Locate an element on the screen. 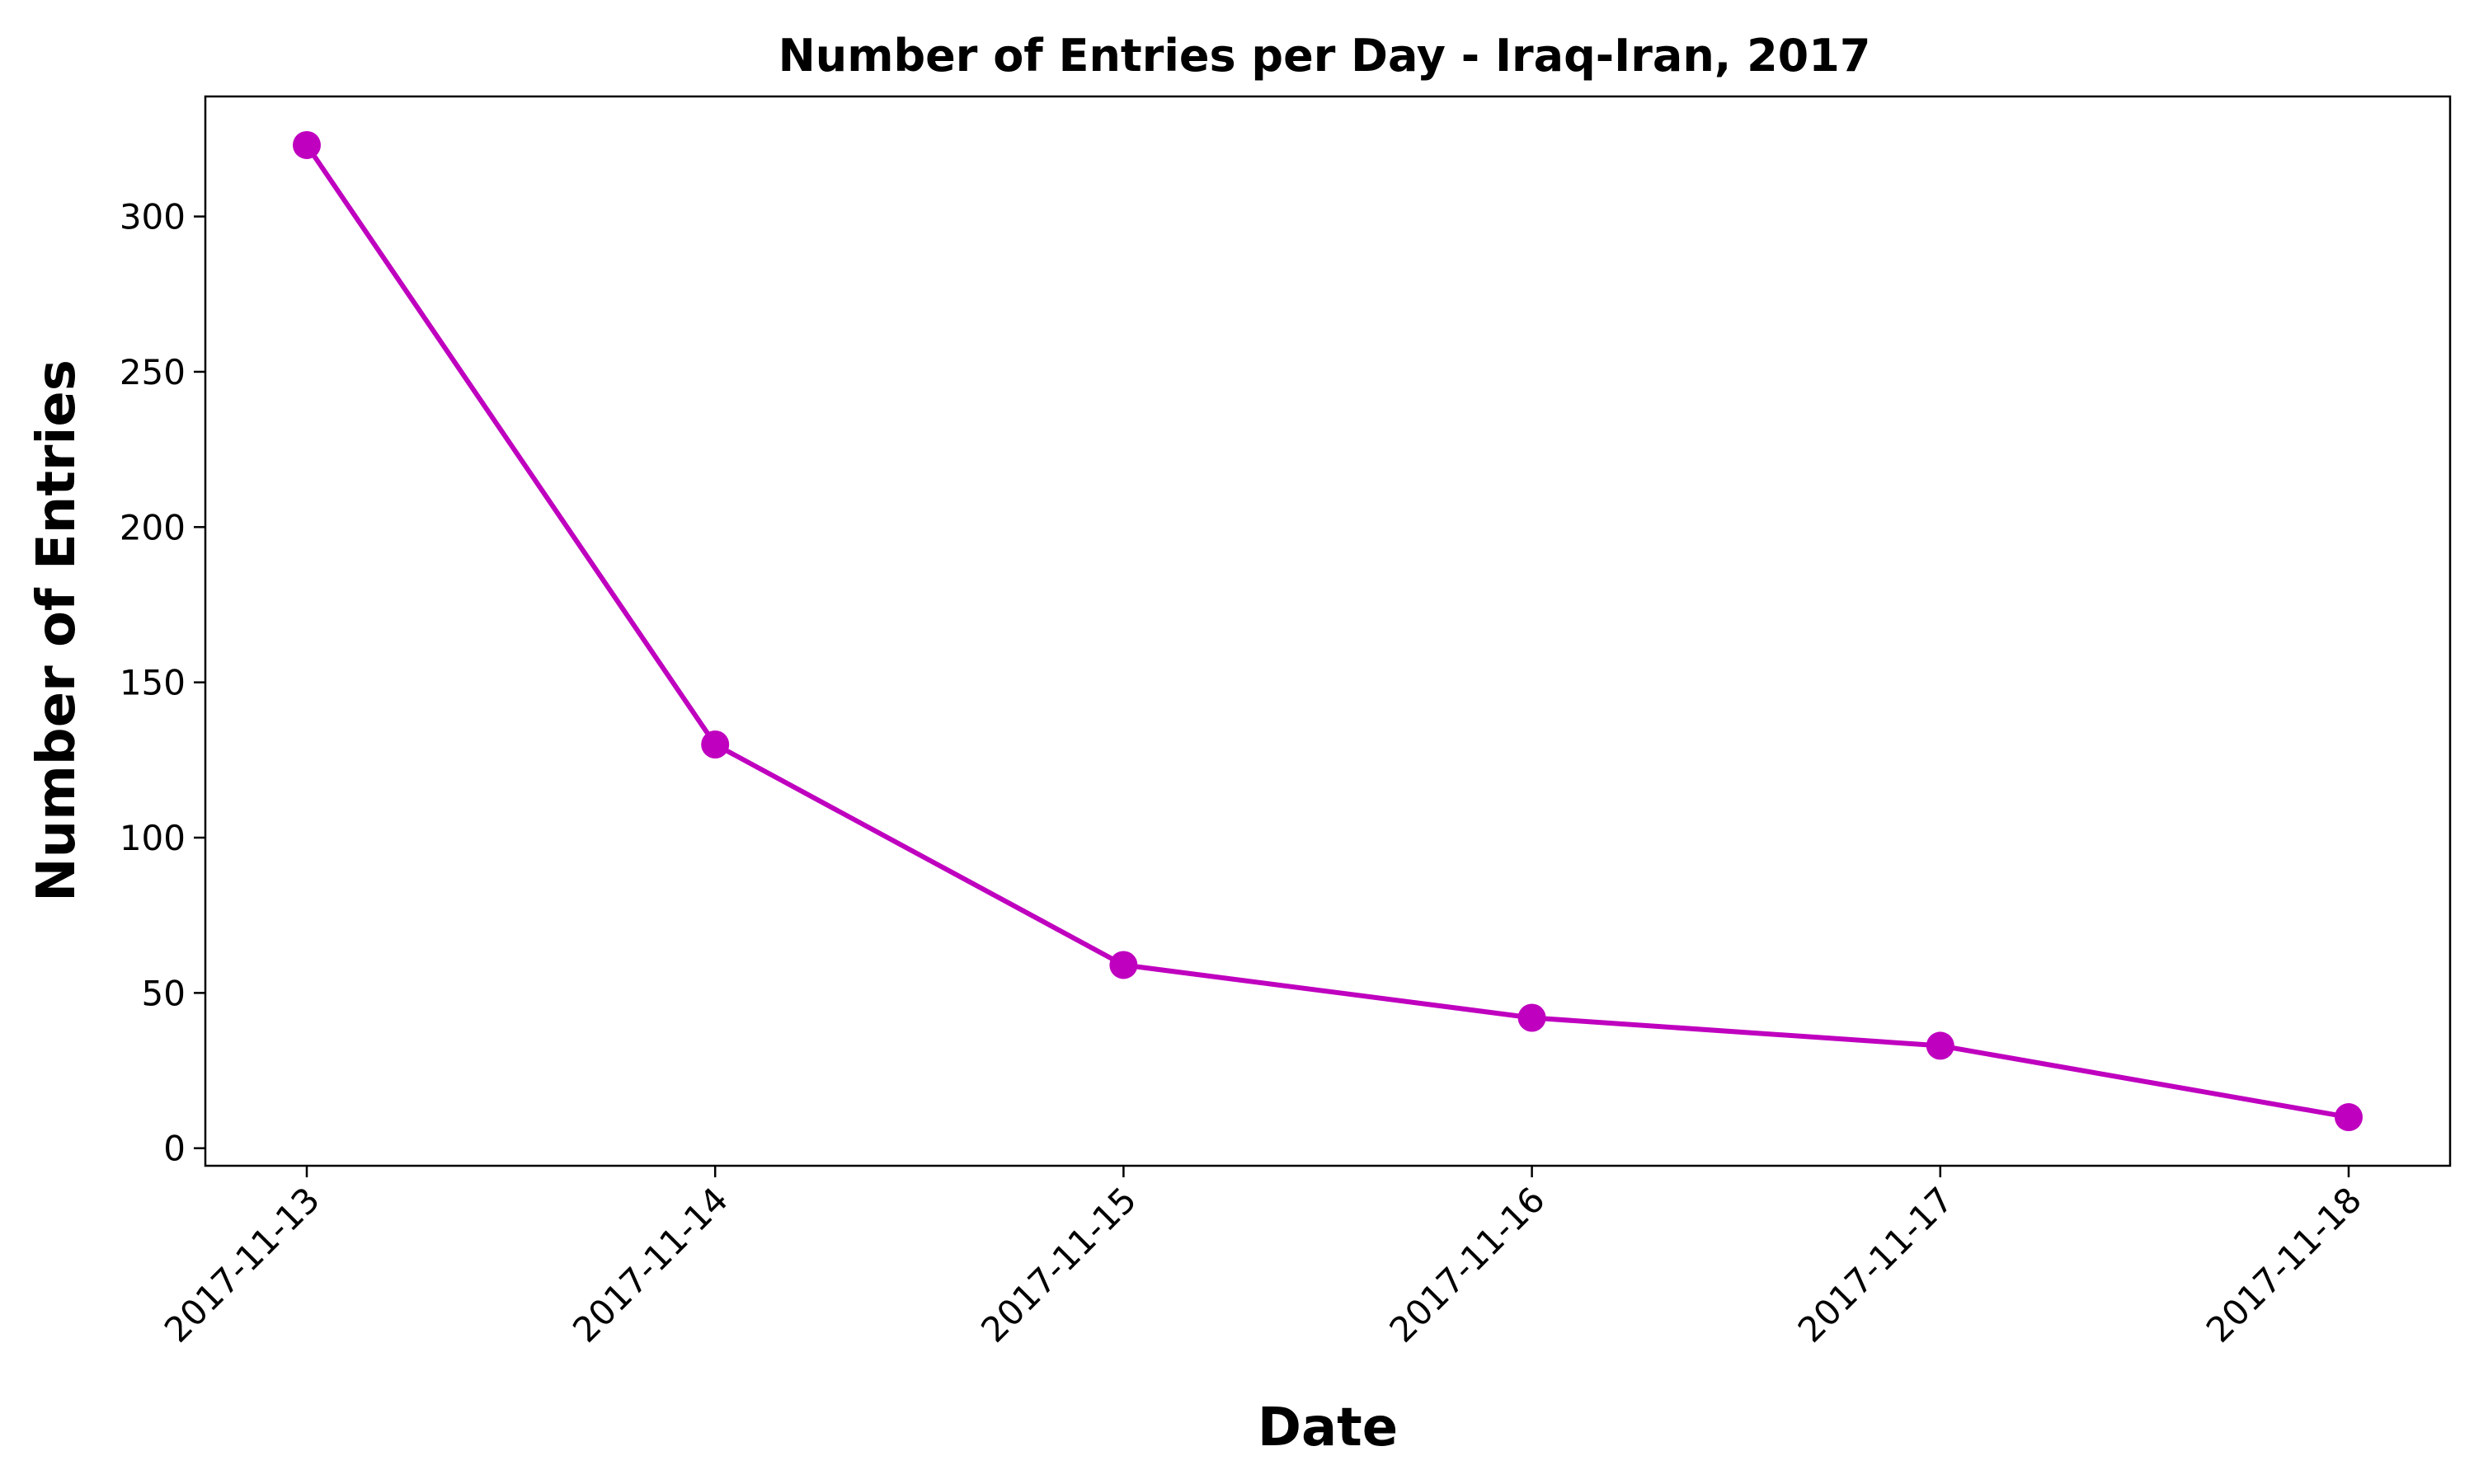 This screenshot has width=2474, height=1484. y-tick-label: 250 is located at coordinates (153, 372).